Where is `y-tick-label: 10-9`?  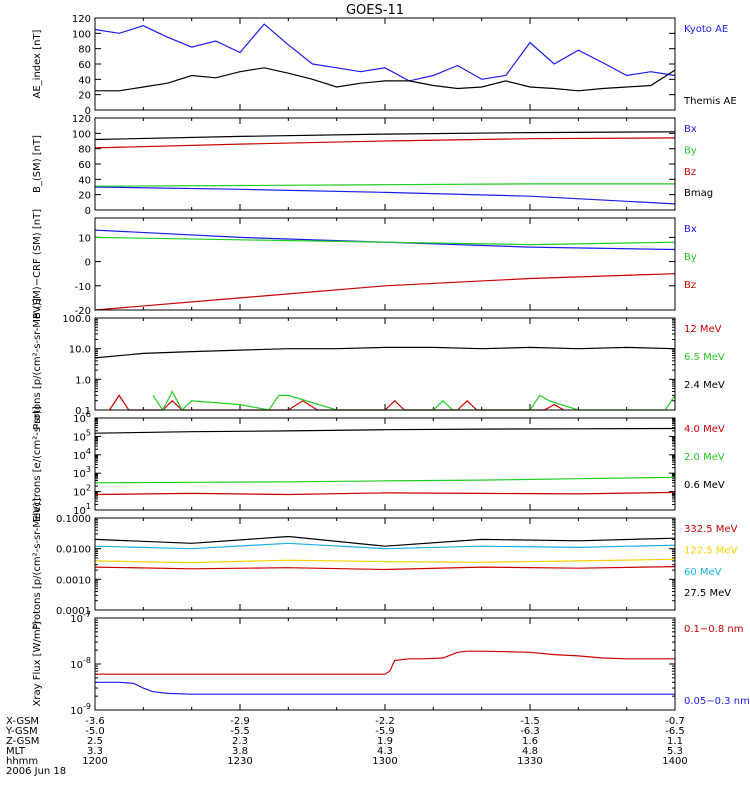
y-tick-label: 10-9 is located at coordinates (80, 709).